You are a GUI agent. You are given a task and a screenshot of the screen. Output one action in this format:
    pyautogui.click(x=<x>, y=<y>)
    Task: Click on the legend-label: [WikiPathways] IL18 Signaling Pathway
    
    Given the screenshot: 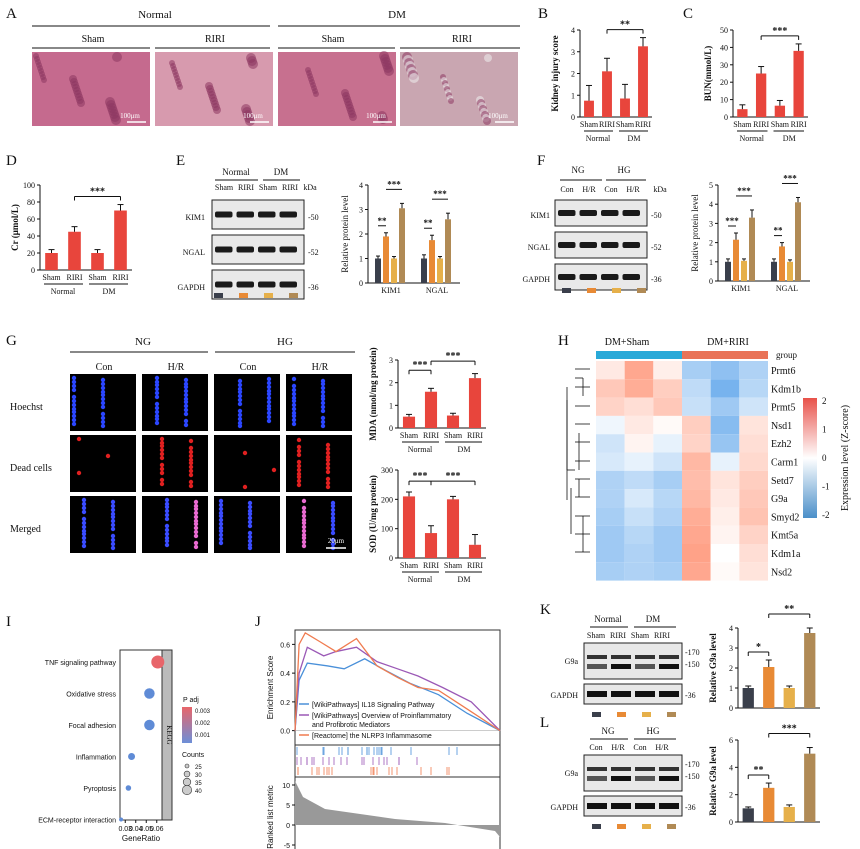 What is the action you would take?
    pyautogui.click(x=373, y=705)
    